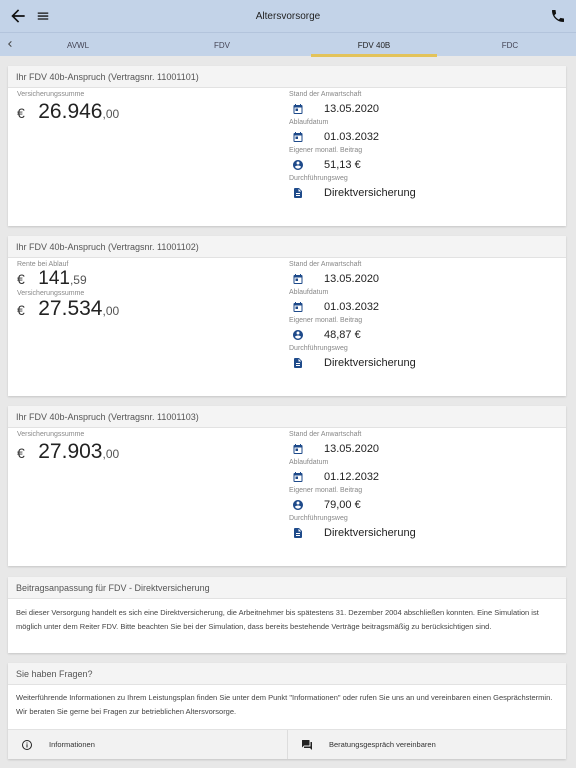  I want to click on tab-fdv-40b: FDV 40B, so click(374, 45).